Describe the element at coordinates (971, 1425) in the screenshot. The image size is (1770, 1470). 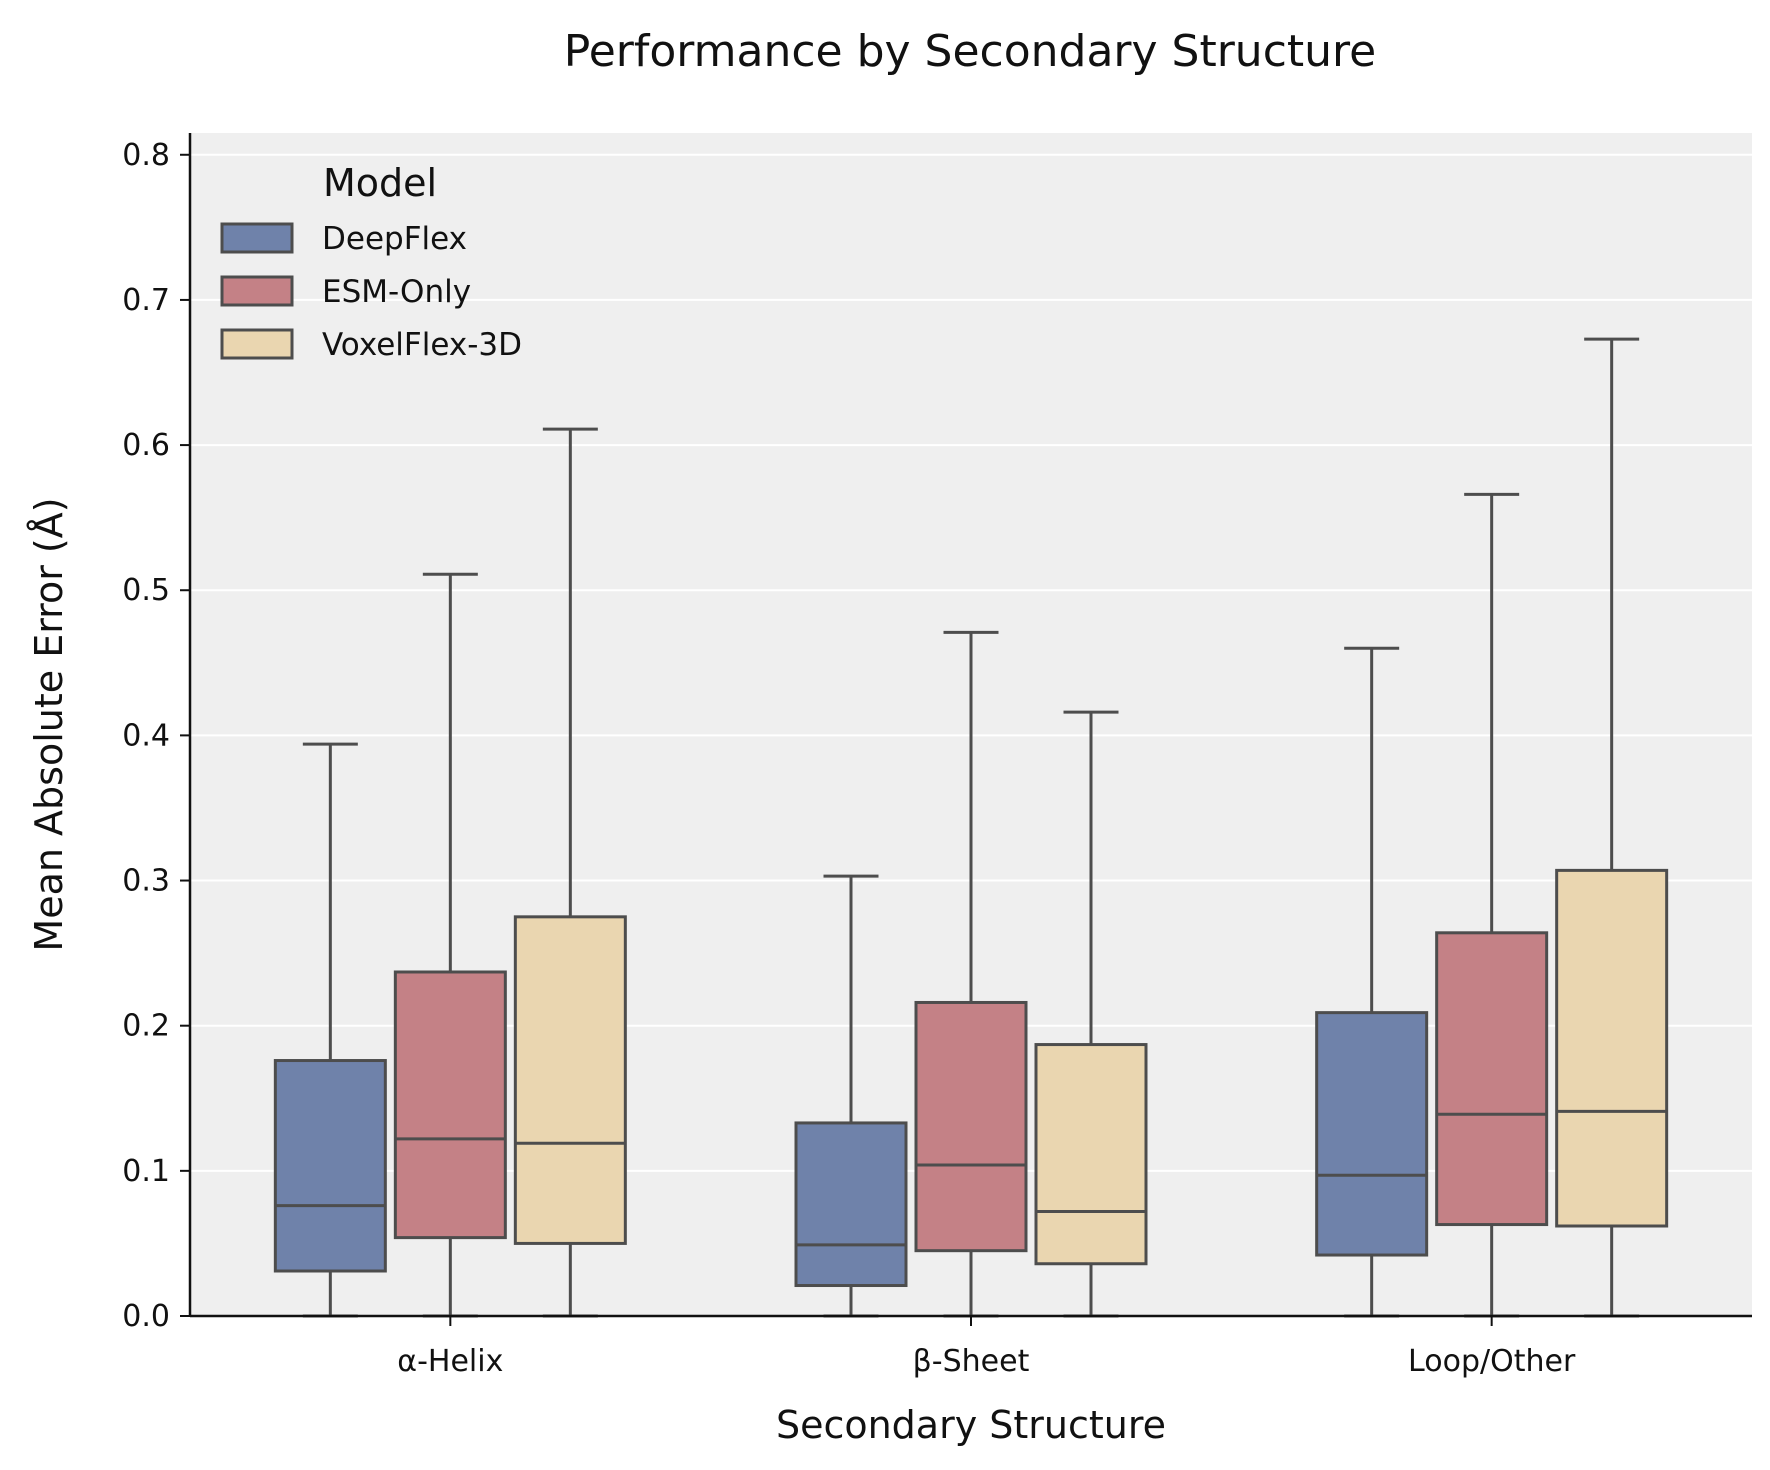
I see `x-axis-title: Secondary Structure` at that location.